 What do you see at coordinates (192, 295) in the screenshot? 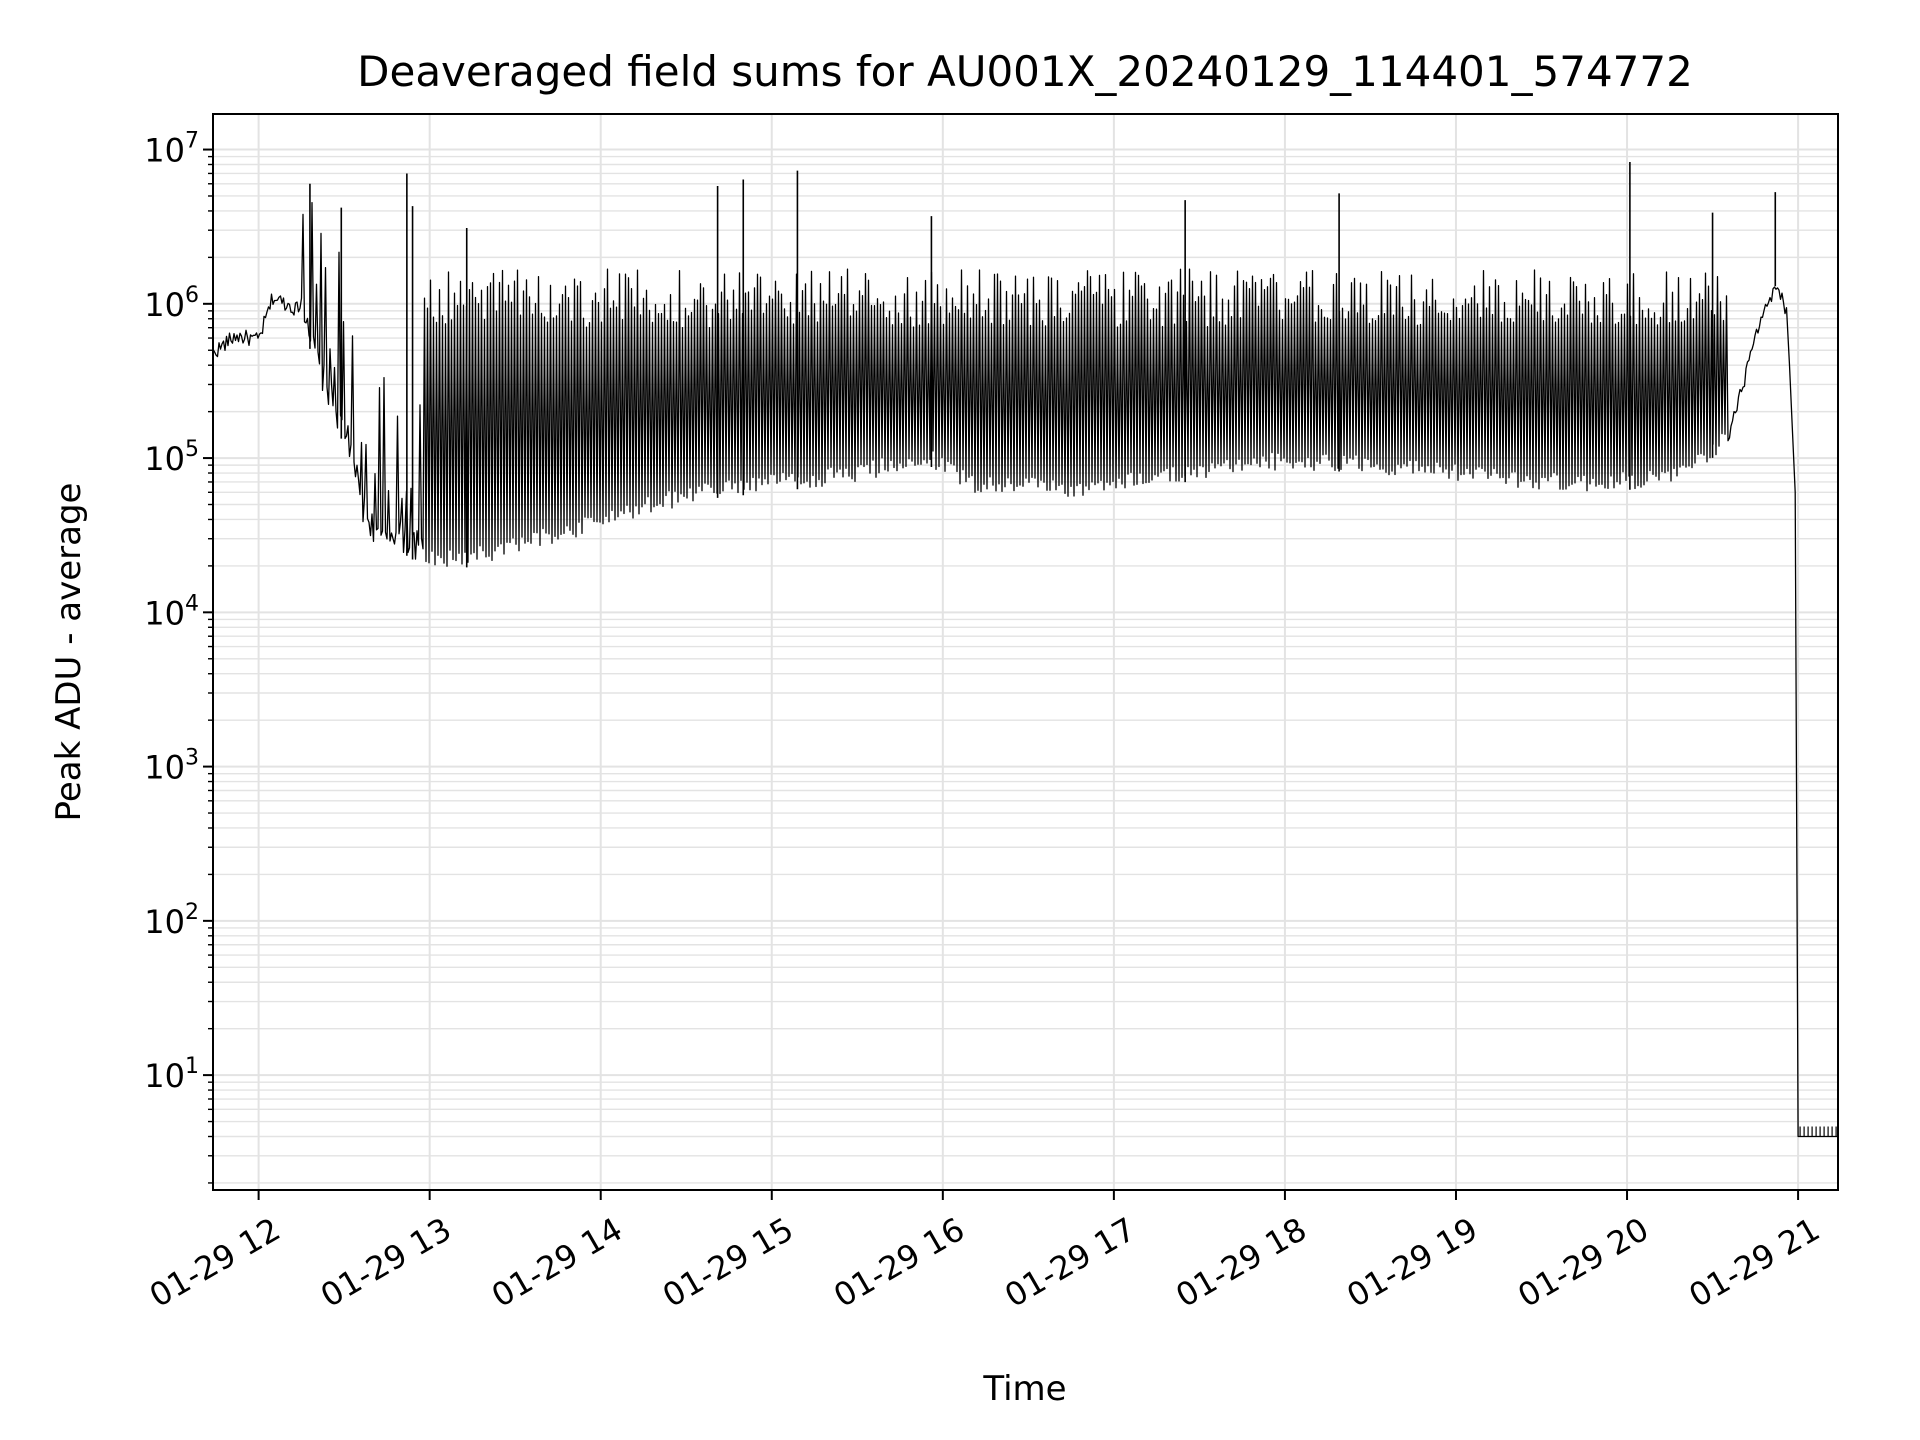
I see `y-tick-label-exponent: 6` at bounding box center [192, 295].